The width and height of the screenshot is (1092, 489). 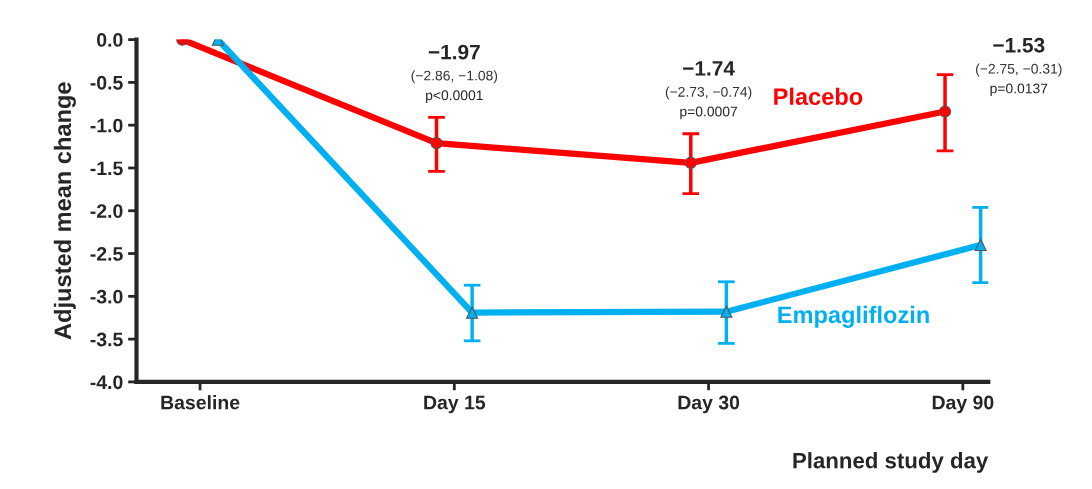 What do you see at coordinates (106, 339) in the screenshot?
I see `y-tick-label: -3.5` at bounding box center [106, 339].